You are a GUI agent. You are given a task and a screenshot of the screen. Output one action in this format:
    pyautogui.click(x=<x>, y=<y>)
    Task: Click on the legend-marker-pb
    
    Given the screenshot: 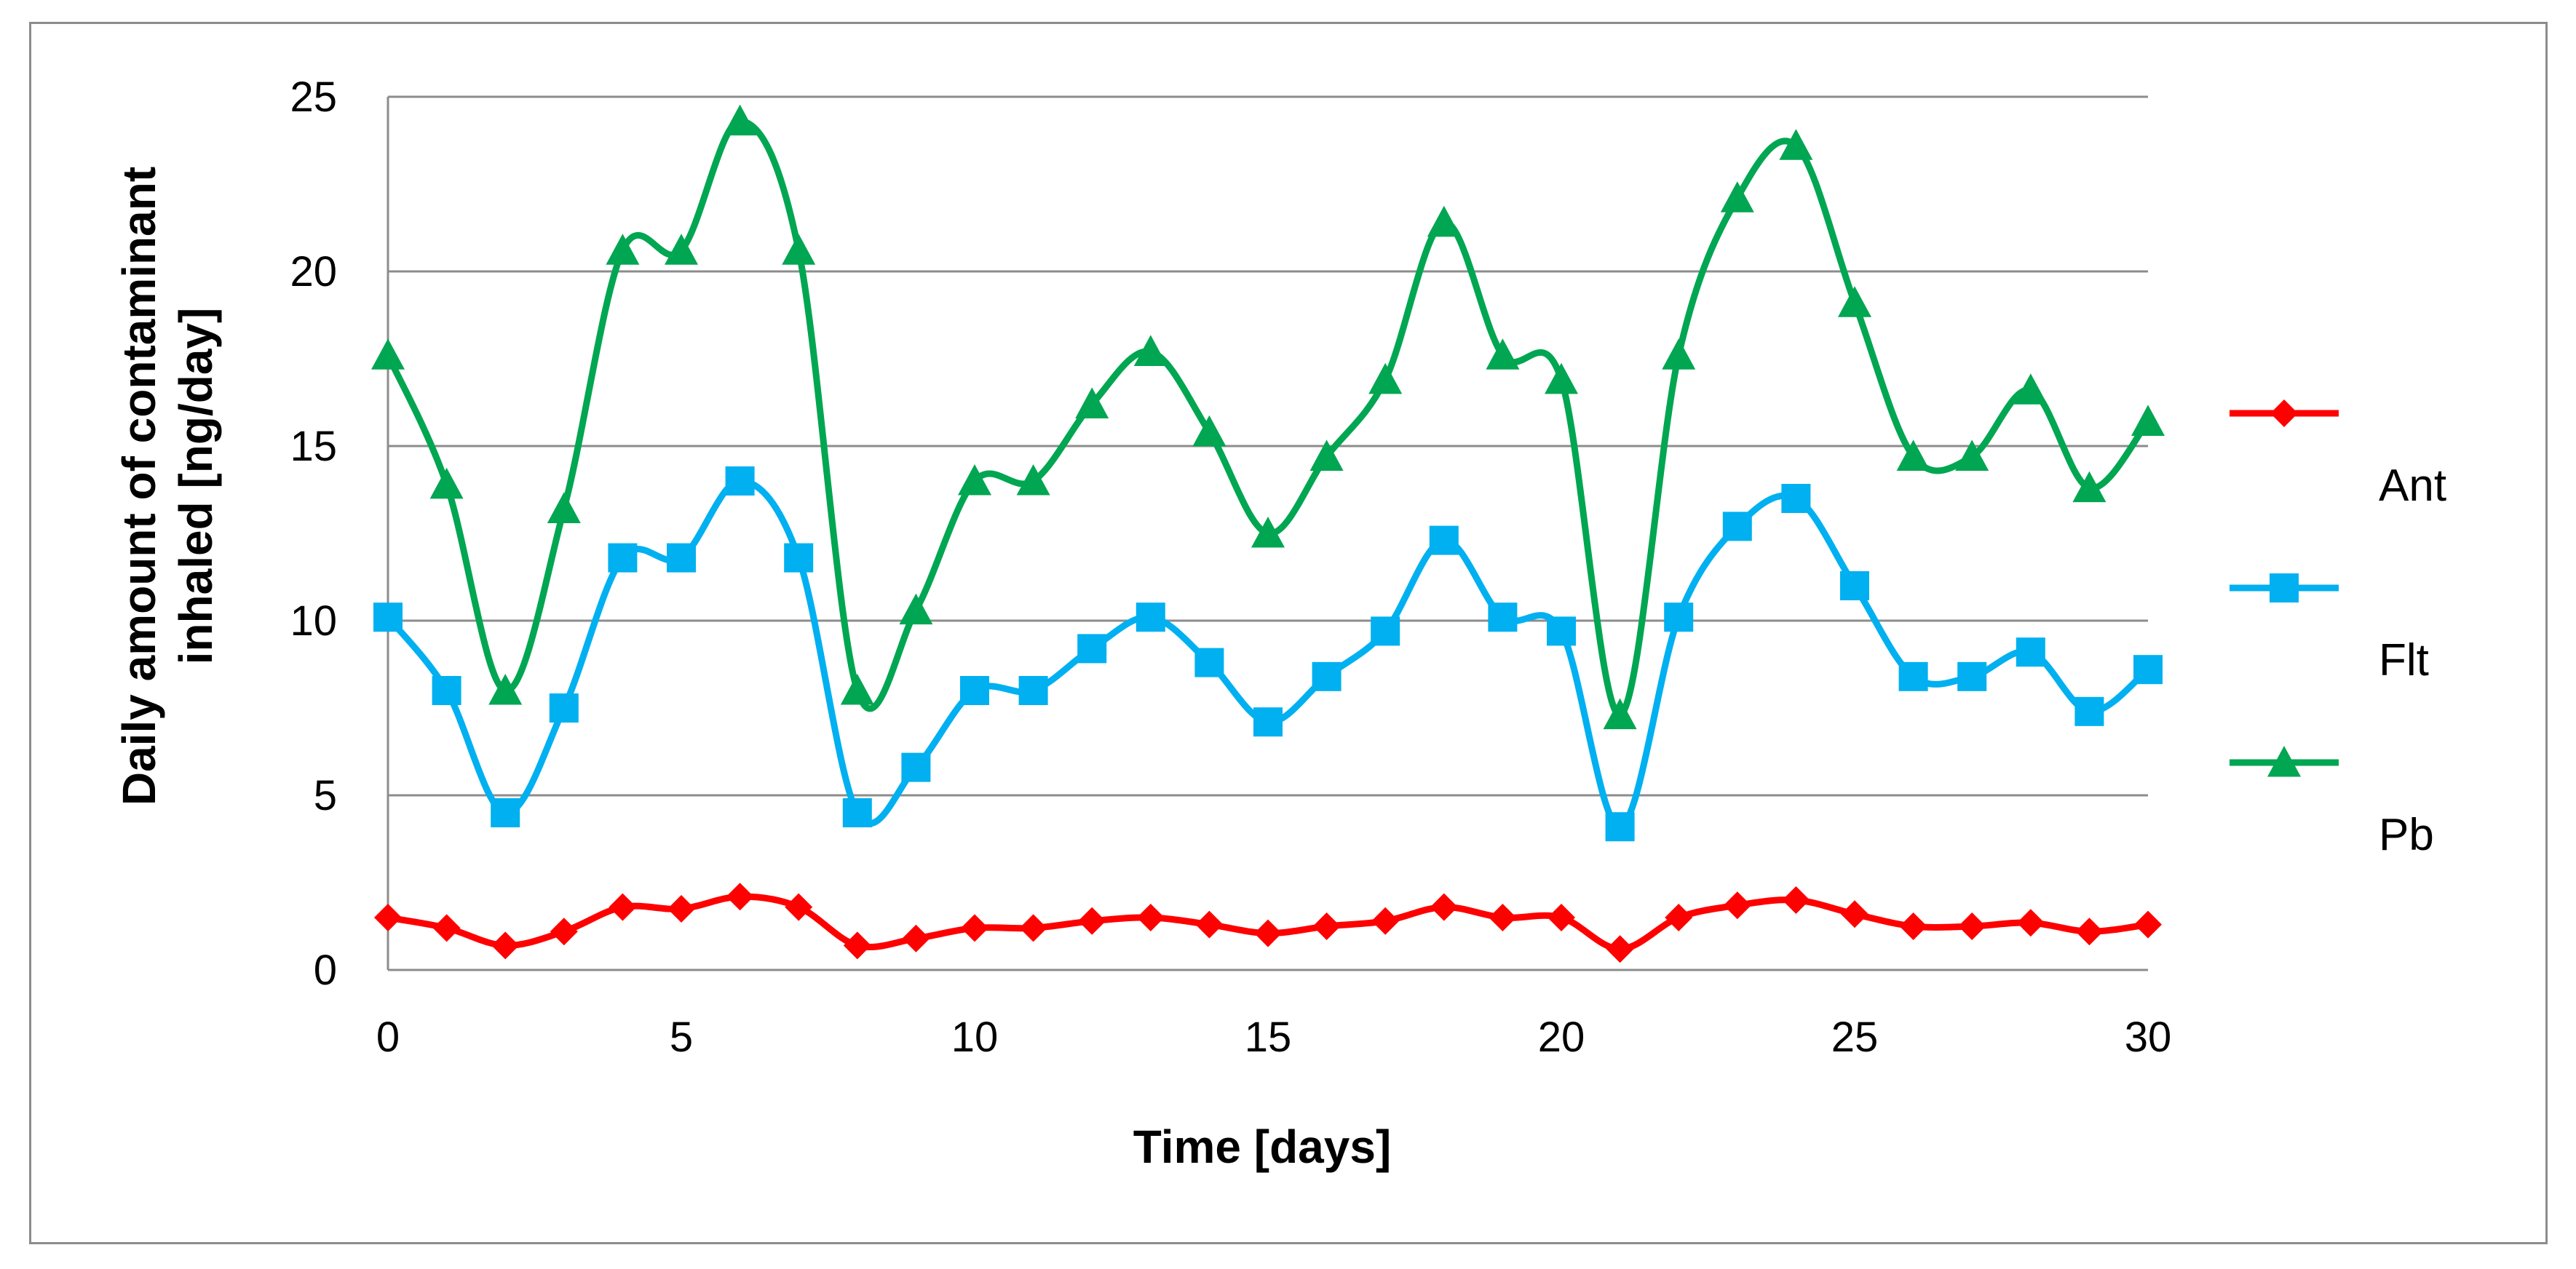 What is the action you would take?
    pyautogui.click(x=2284, y=761)
    